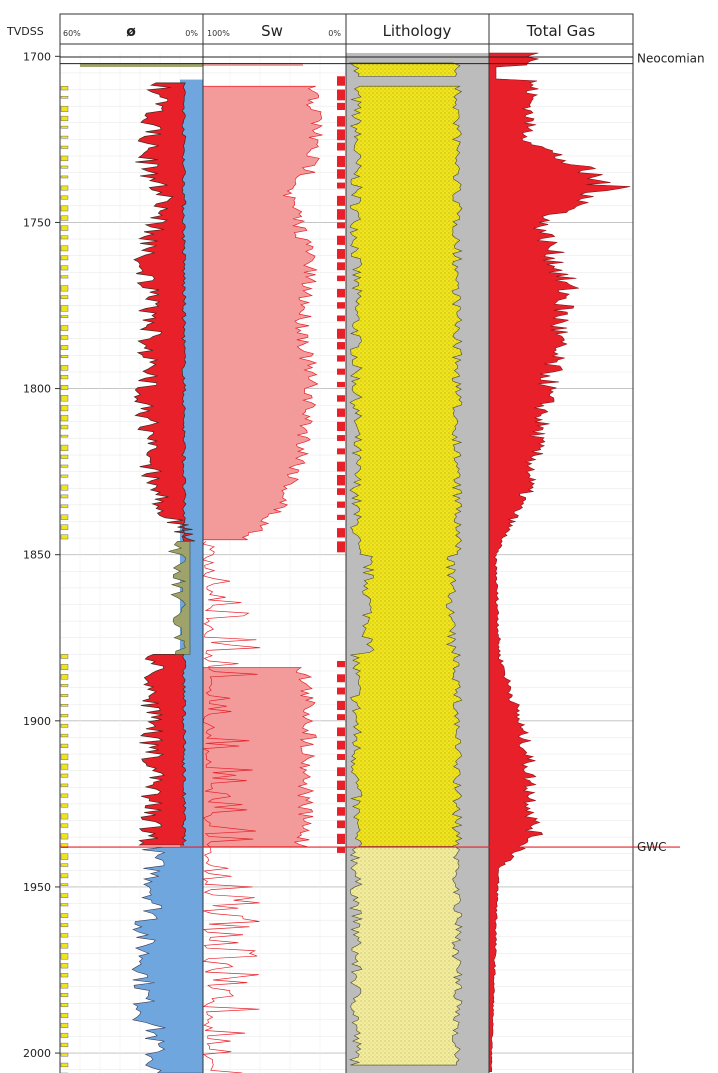 This screenshot has width=718, height=1073. What do you see at coordinates (37, 721) in the screenshot?
I see `depth-tick-label: 1900` at bounding box center [37, 721].